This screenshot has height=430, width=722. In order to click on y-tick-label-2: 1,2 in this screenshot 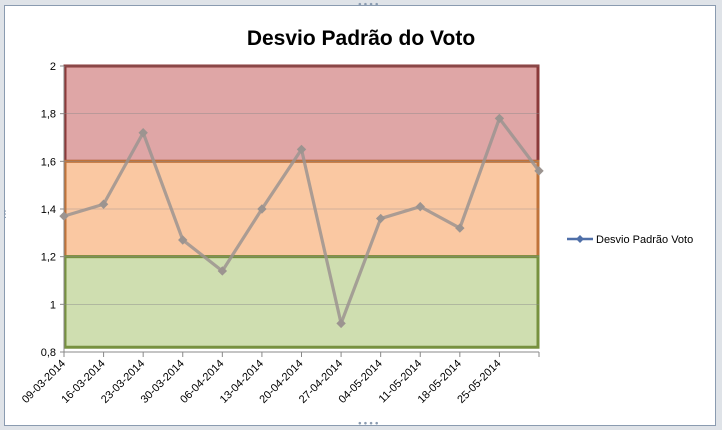, I will do `click(48, 258)`.